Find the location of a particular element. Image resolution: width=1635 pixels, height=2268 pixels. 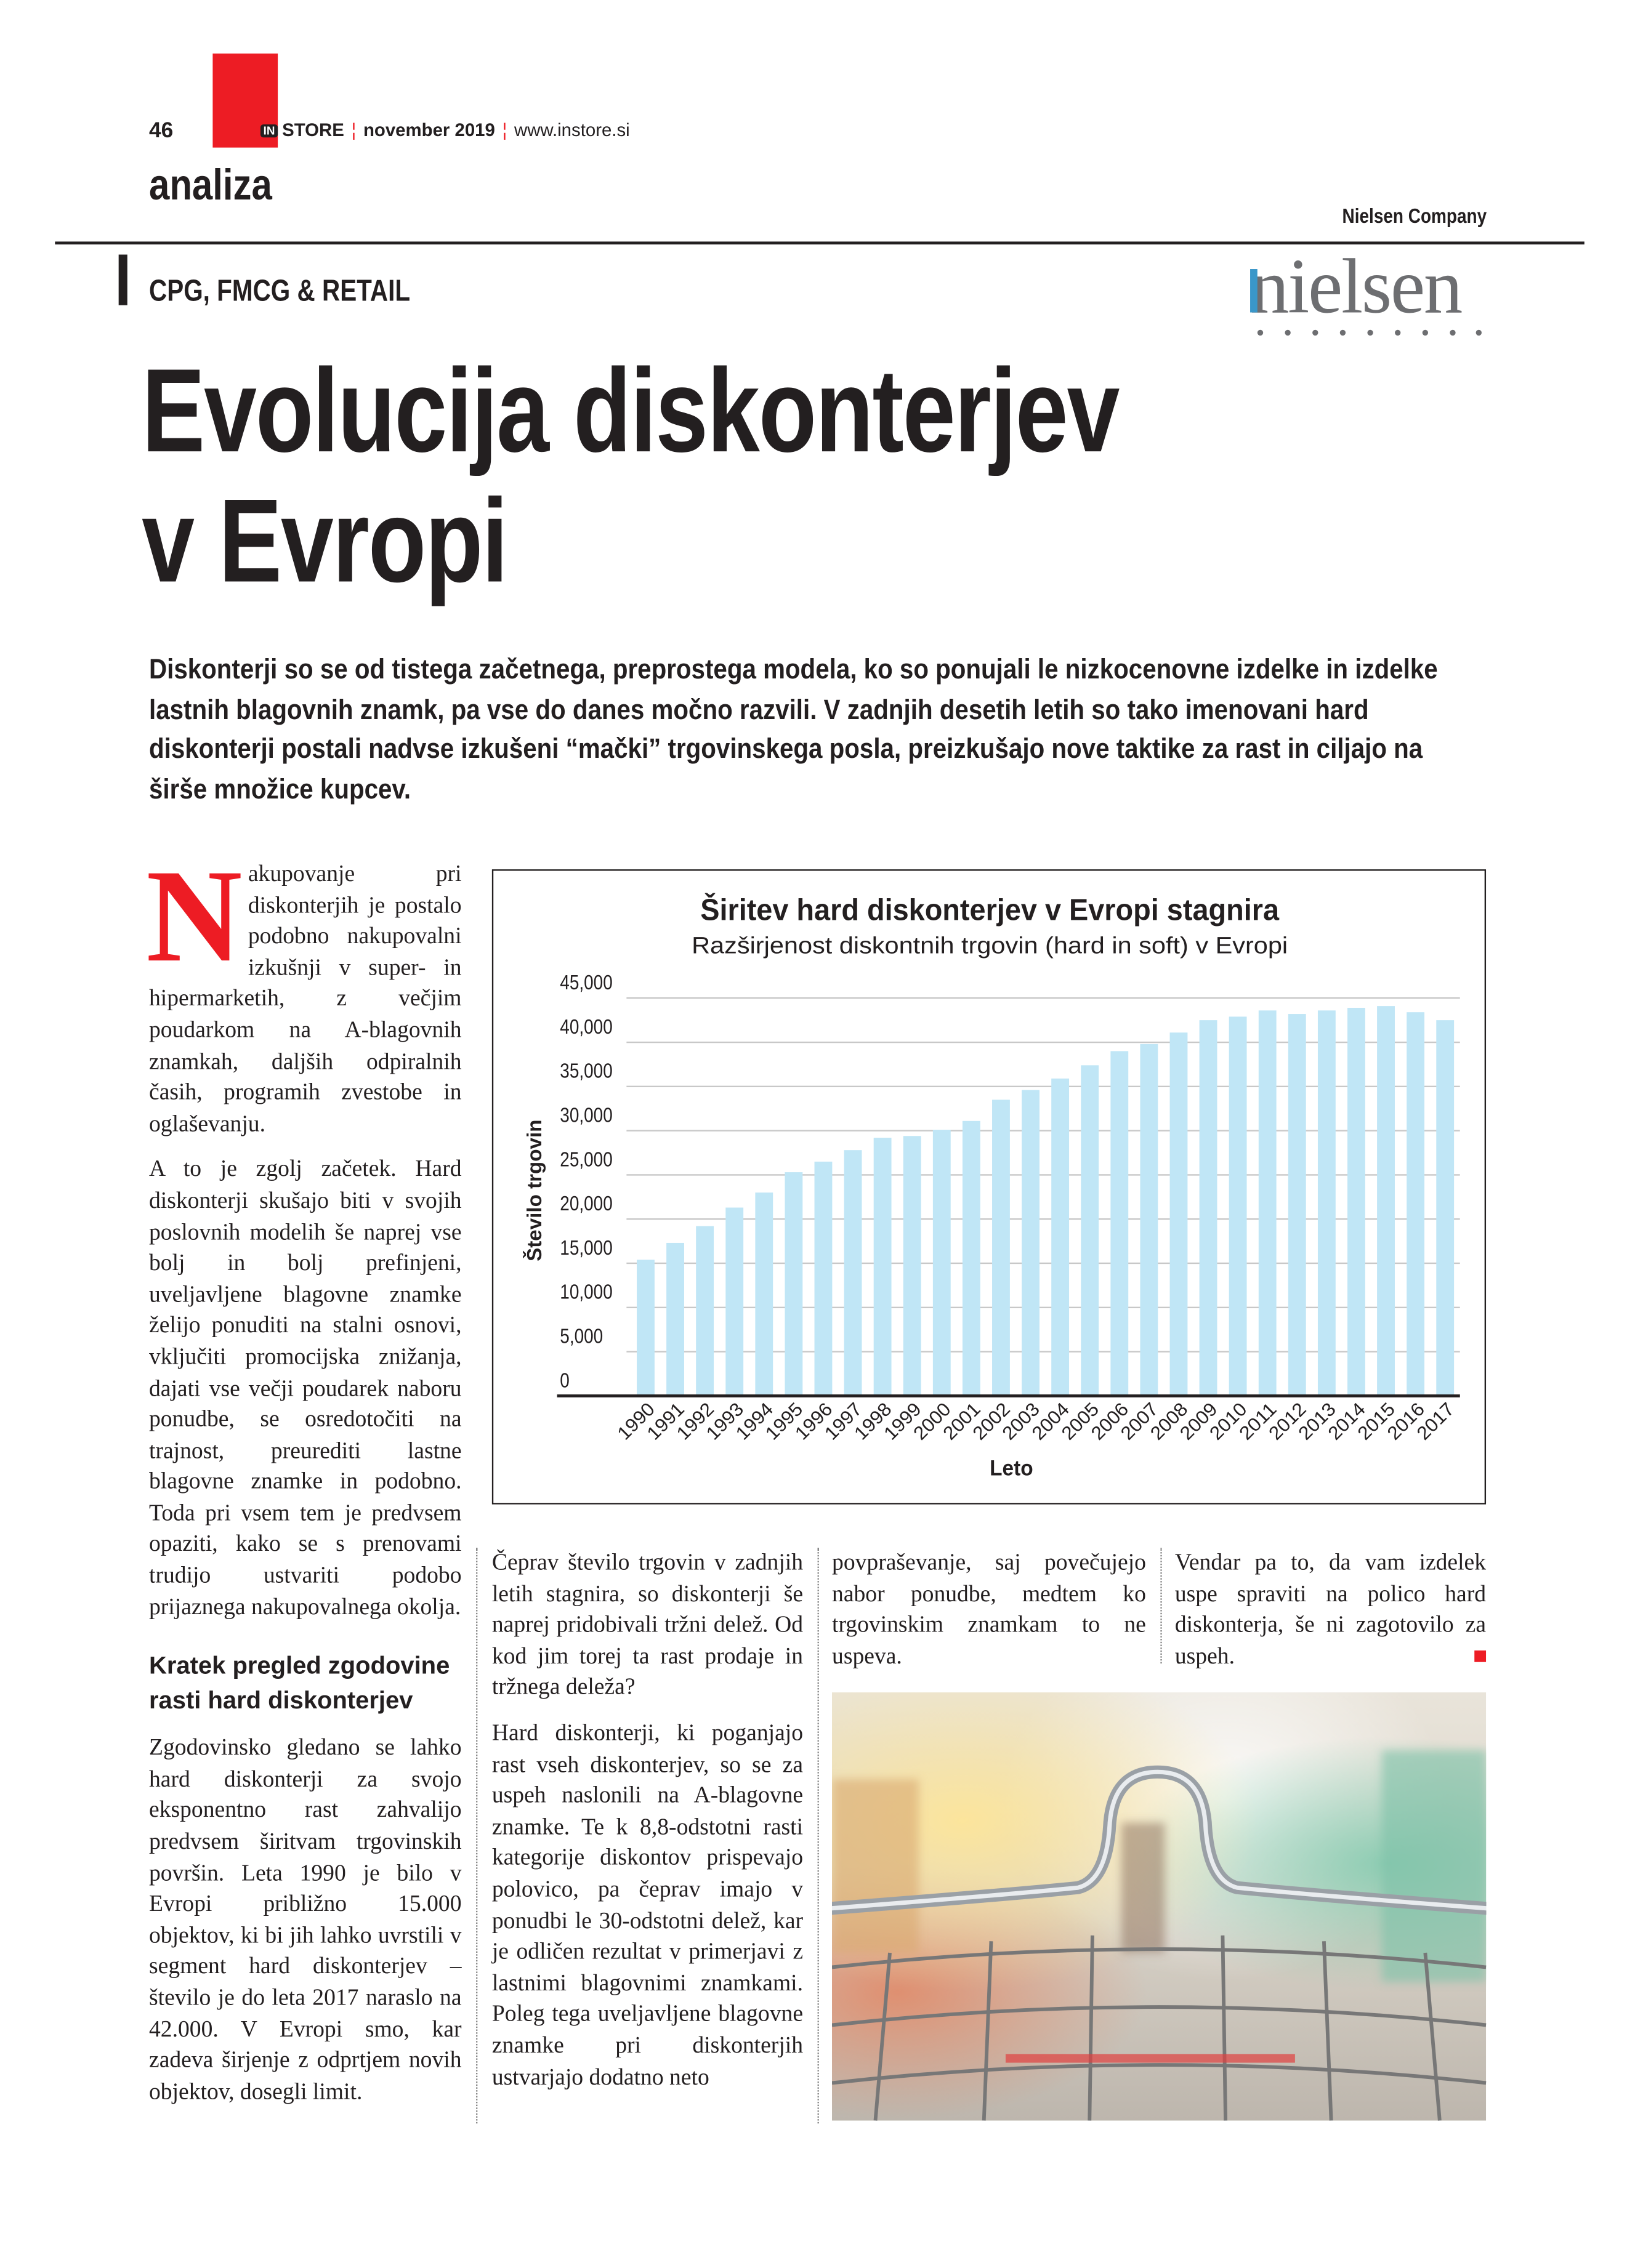

bar-1997 is located at coordinates (853, 1273).